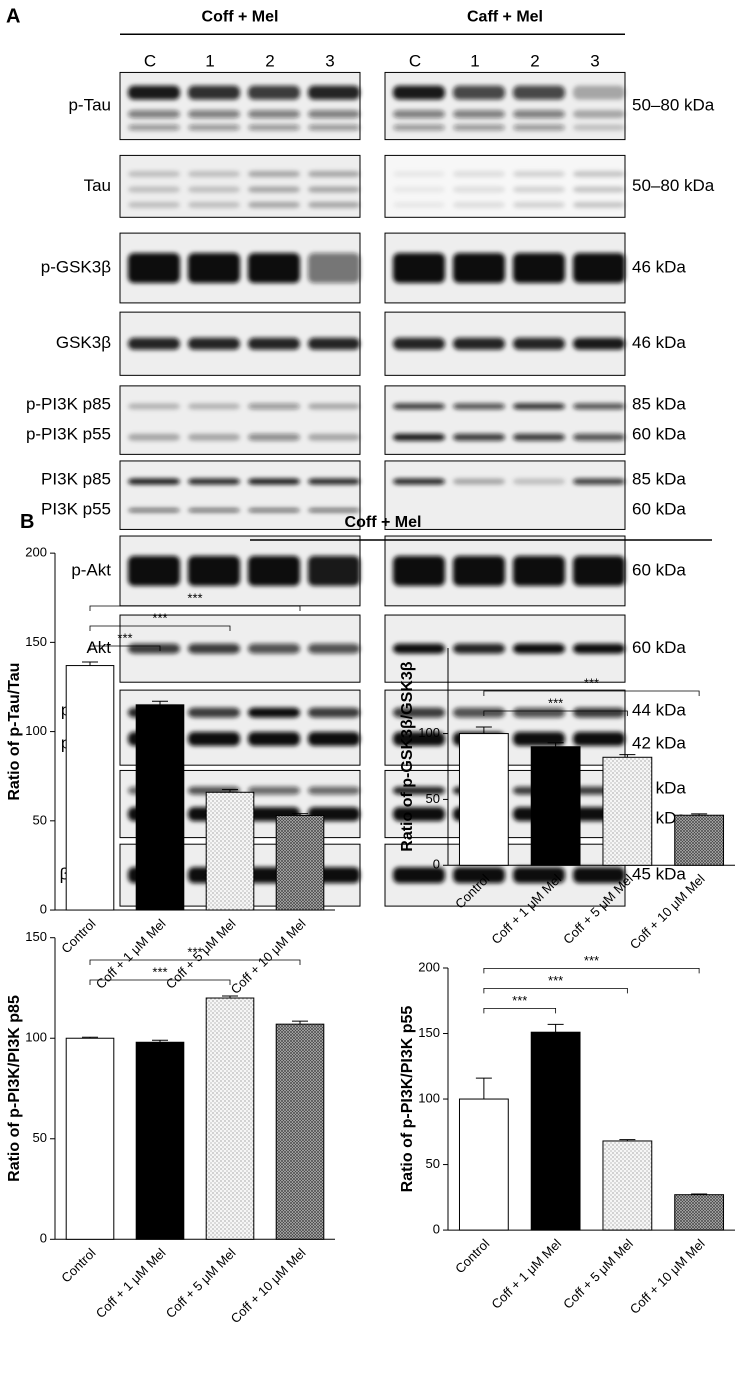 The height and width of the screenshot is (1377, 743). What do you see at coordinates (76, 509) in the screenshot?
I see `protein-label: PI3K p55` at bounding box center [76, 509].